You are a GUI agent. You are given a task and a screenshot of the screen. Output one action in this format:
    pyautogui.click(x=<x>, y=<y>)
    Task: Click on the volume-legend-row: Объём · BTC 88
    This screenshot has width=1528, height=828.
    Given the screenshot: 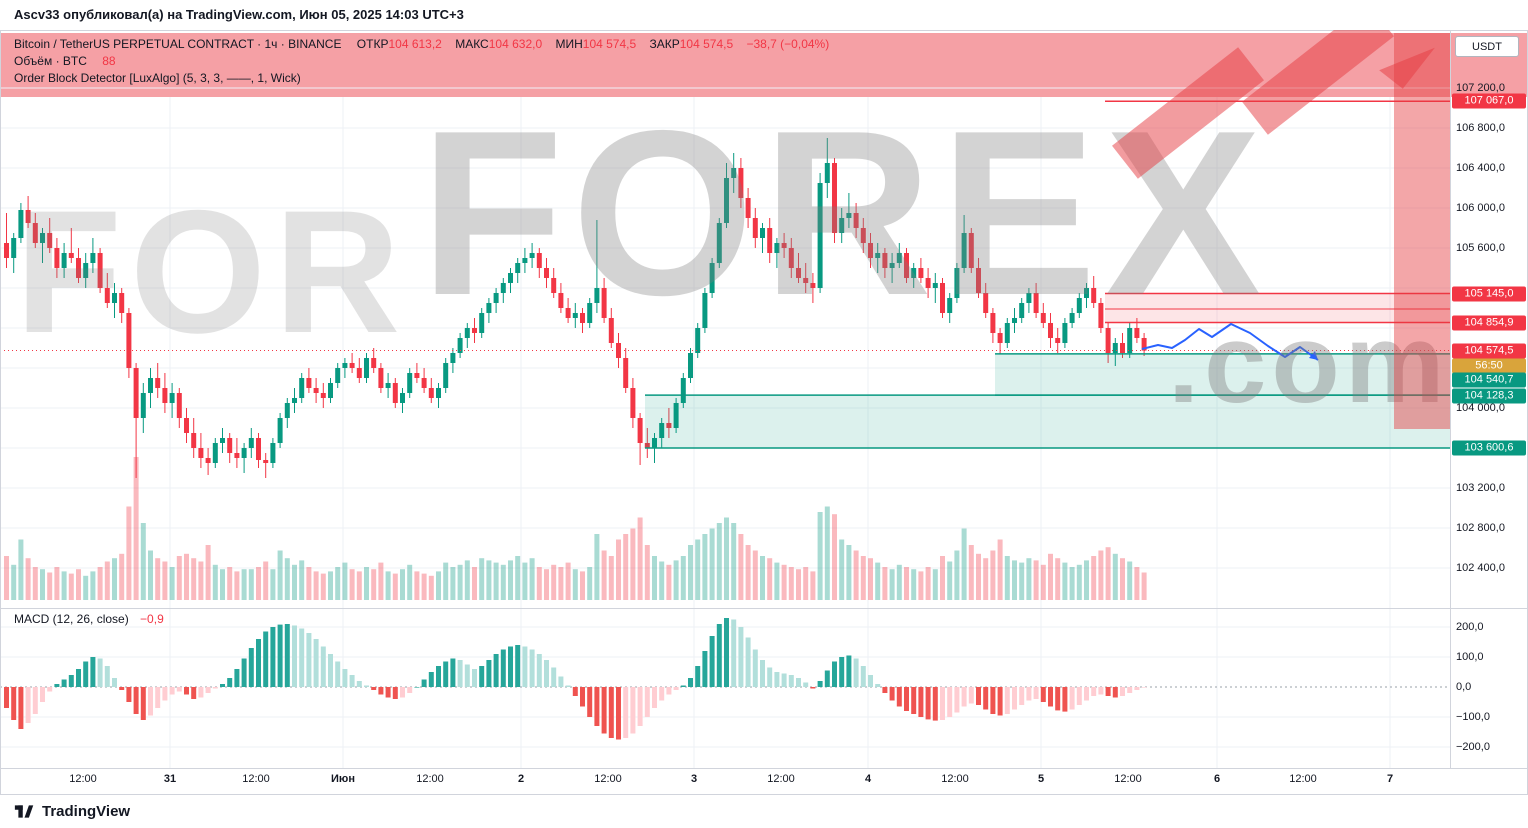 What is the action you would take?
    pyautogui.click(x=421, y=61)
    